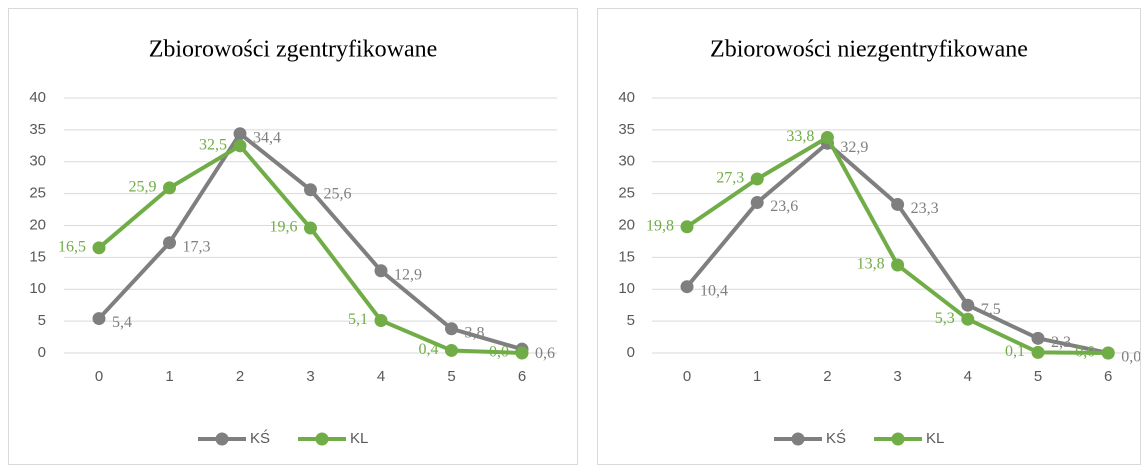 This screenshot has height=470, width=1148. What do you see at coordinates (660, 225) in the screenshot?
I see `data-label: 19,8` at bounding box center [660, 225].